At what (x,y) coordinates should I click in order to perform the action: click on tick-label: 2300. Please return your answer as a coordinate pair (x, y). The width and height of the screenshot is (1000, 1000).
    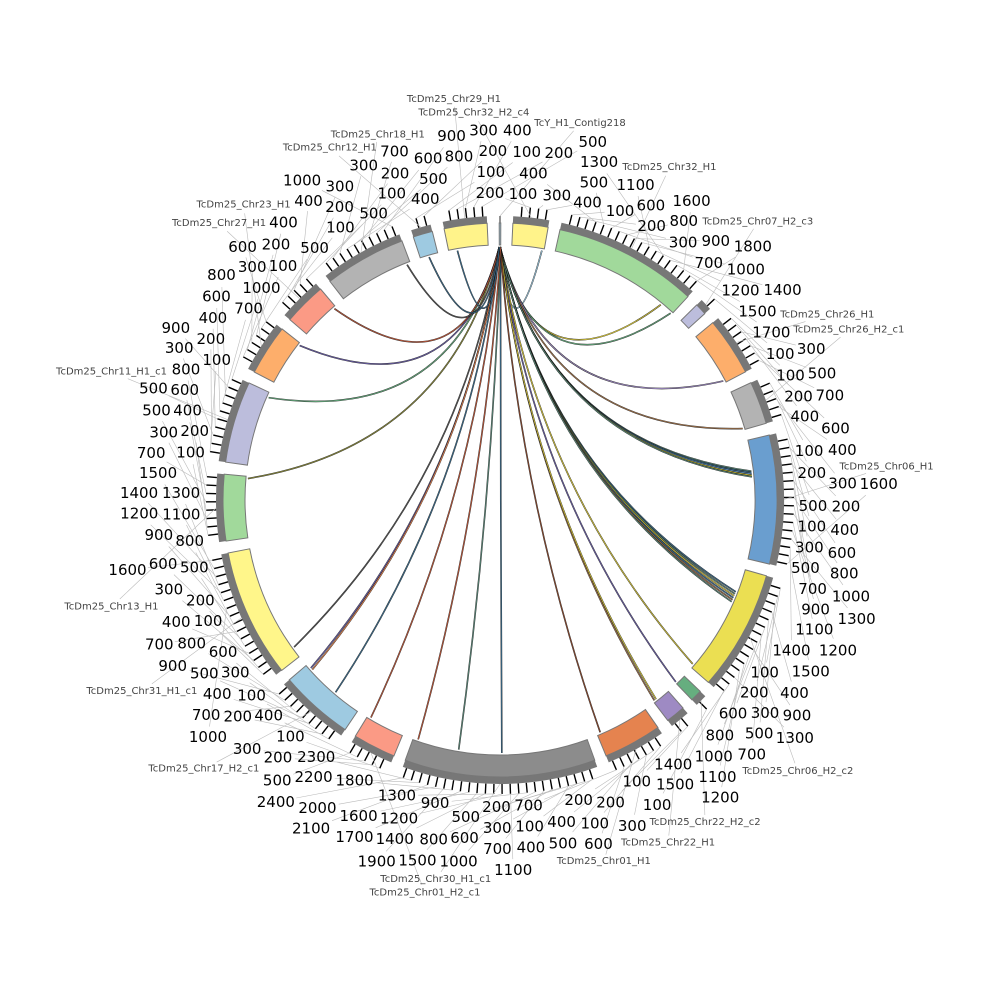
    Looking at the image, I should click on (316, 757).